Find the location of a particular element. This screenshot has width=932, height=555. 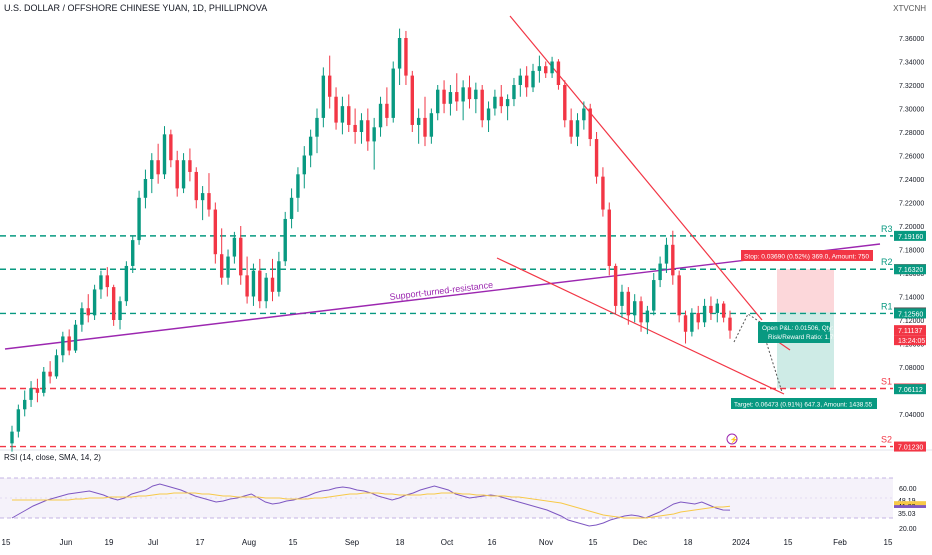

x-tick-label: 19 is located at coordinates (109, 542).